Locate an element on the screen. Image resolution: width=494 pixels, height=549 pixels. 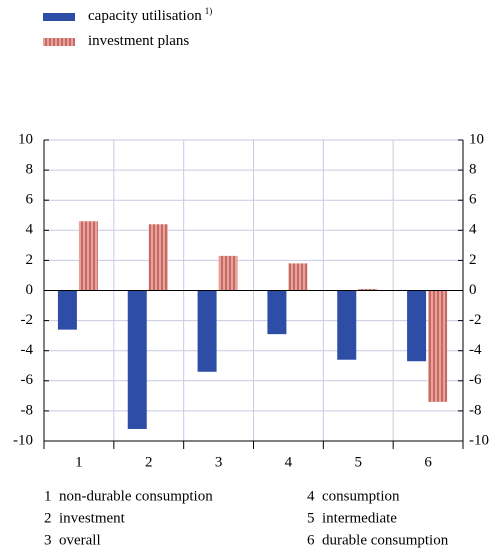
y2-tick-label: 2 is located at coordinates (473, 260).